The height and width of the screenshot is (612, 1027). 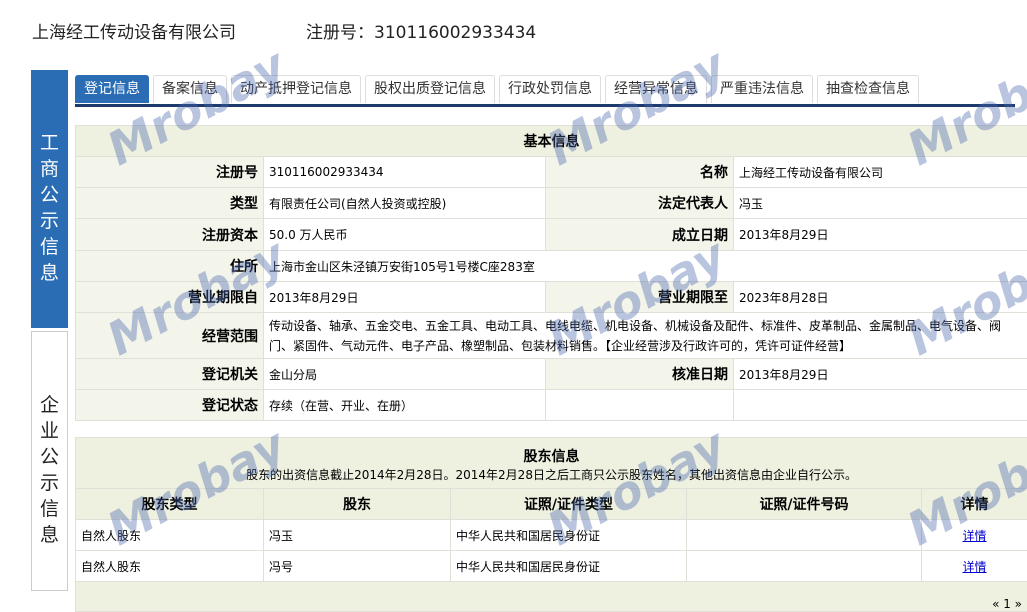 I want to click on tab-filing: 备案信息, so click(x=190, y=89).